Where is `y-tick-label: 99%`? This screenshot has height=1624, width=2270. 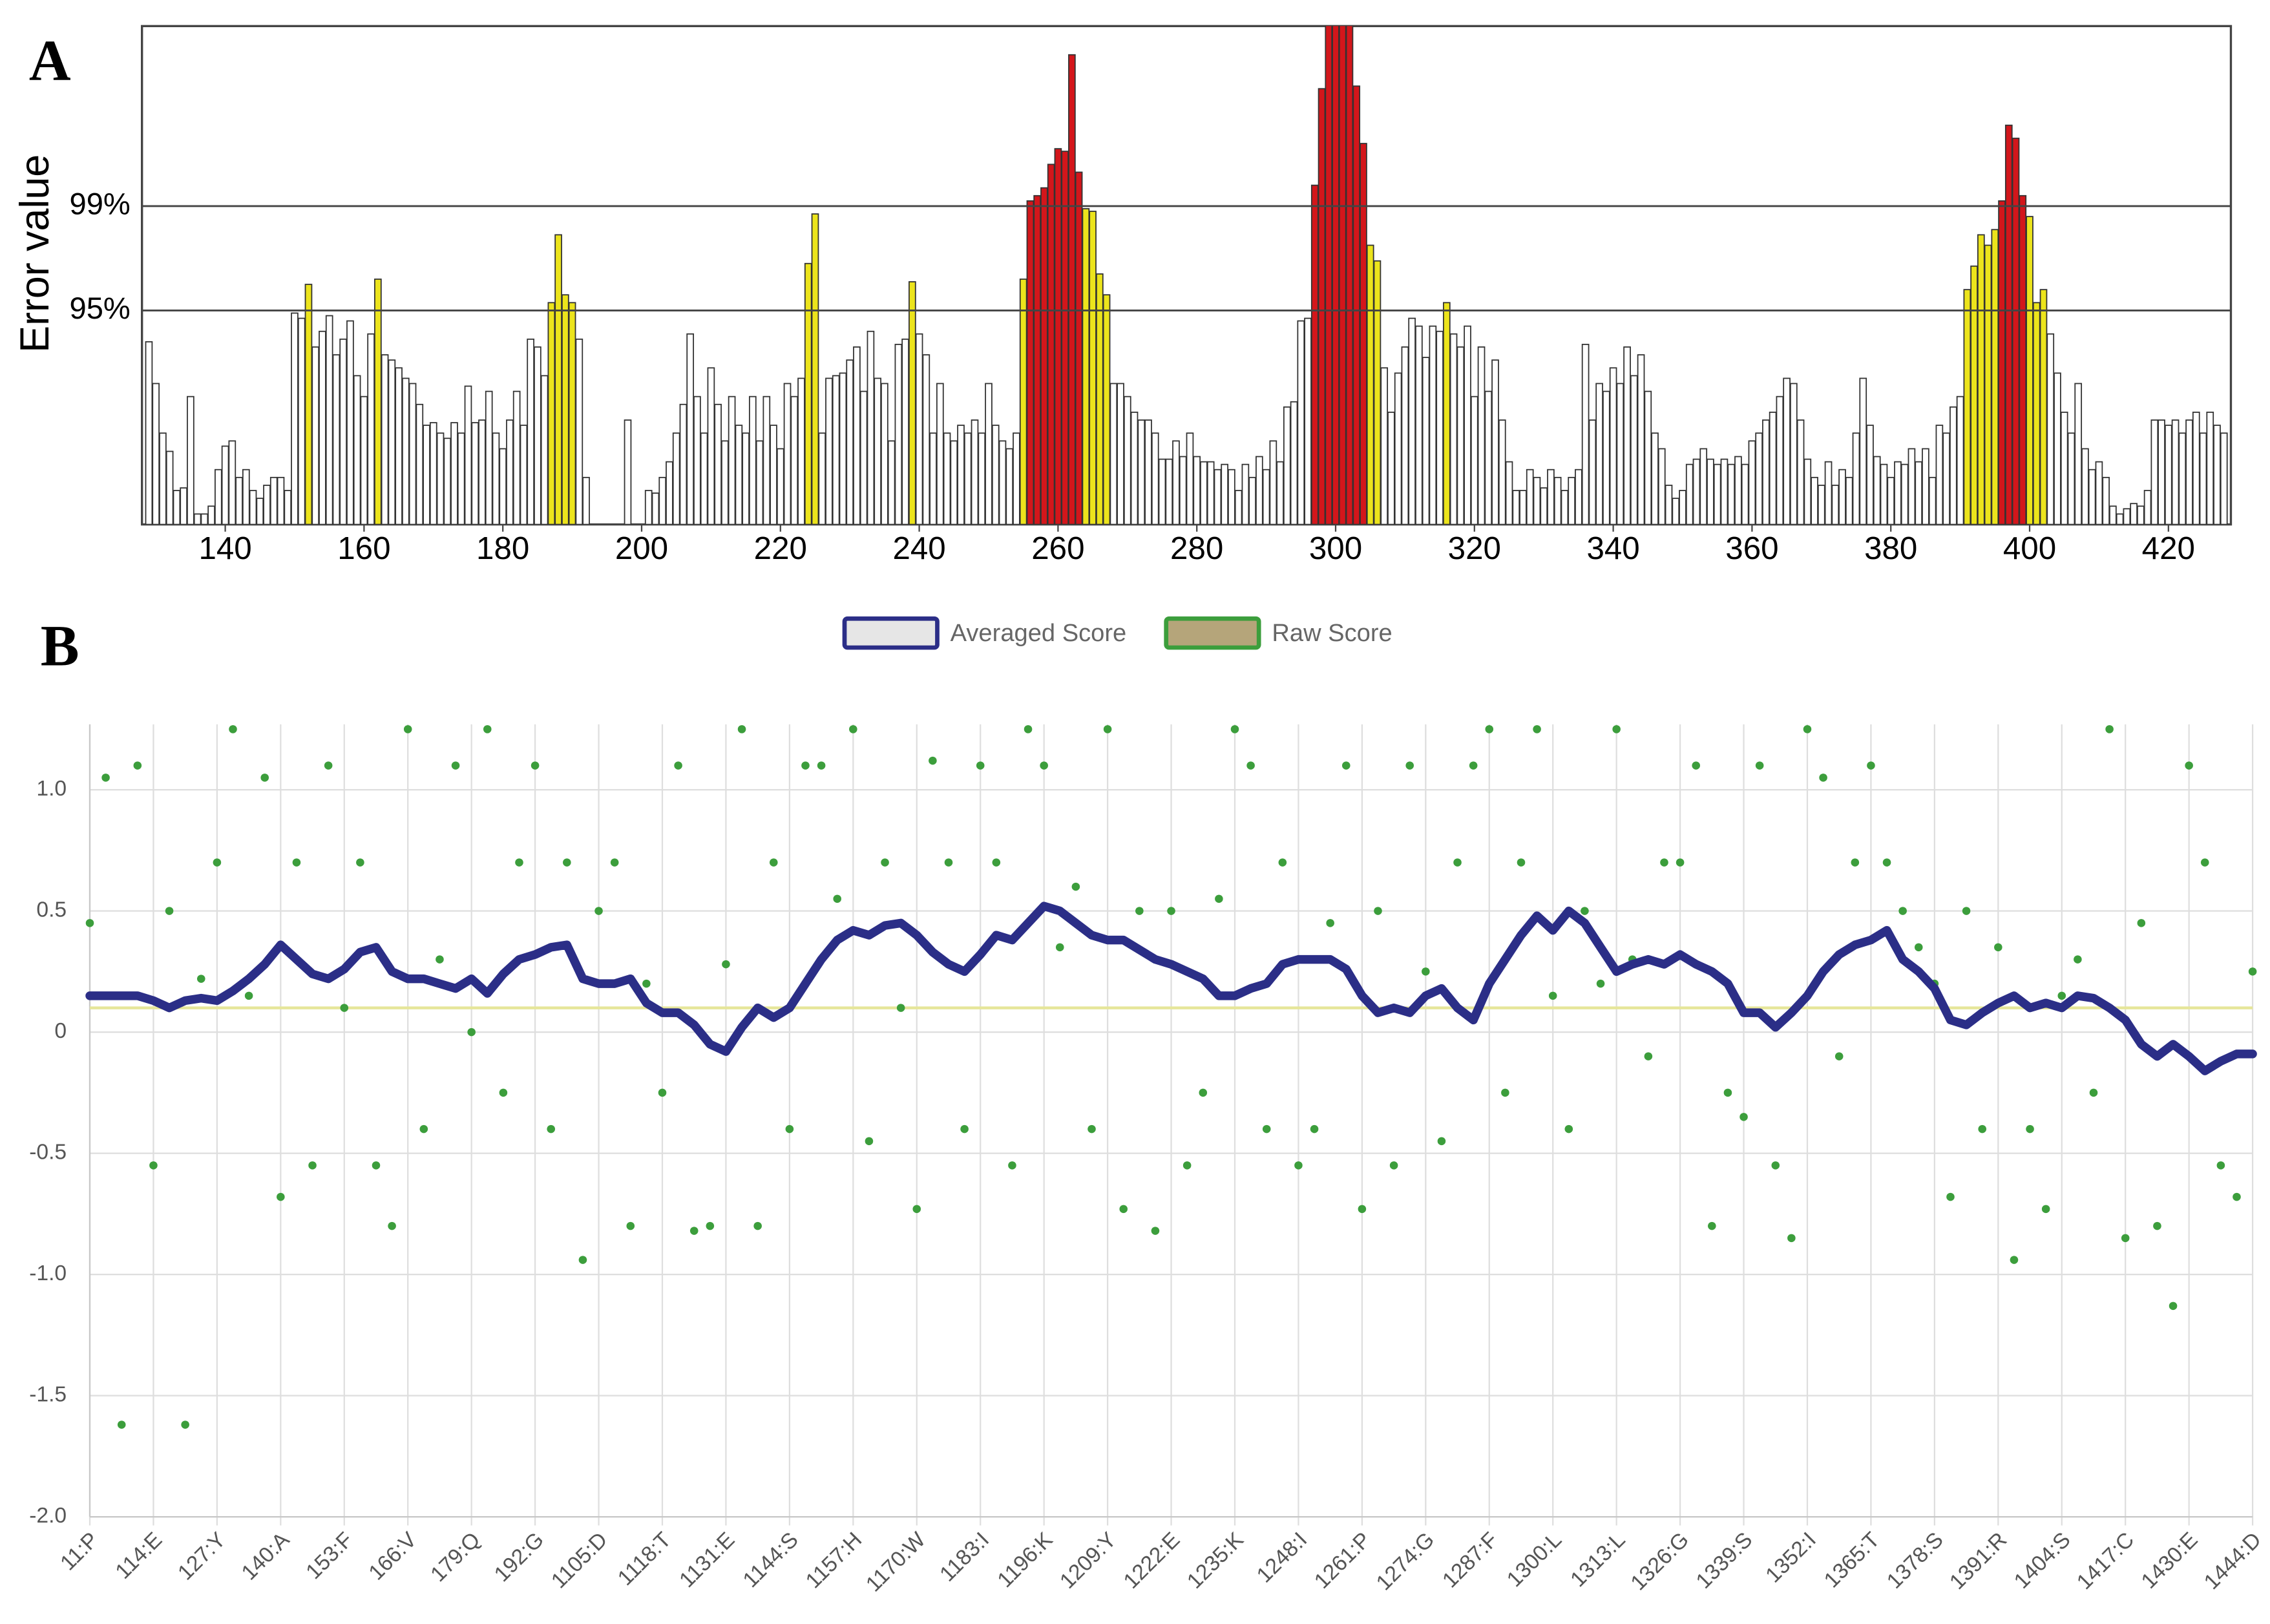
y-tick-label: 99% is located at coordinates (100, 203).